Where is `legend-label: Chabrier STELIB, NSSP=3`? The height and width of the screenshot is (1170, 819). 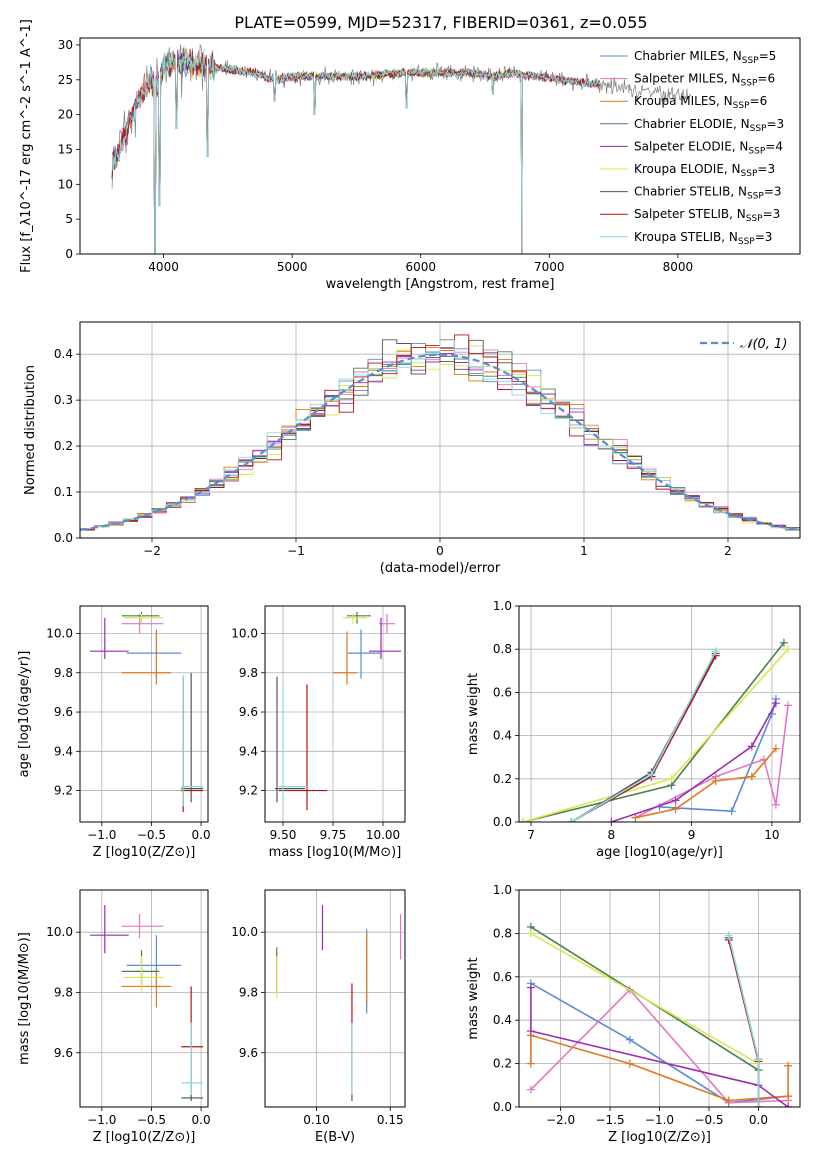
legend-label: Chabrier STELIB, NSSP=3 is located at coordinates (708, 193).